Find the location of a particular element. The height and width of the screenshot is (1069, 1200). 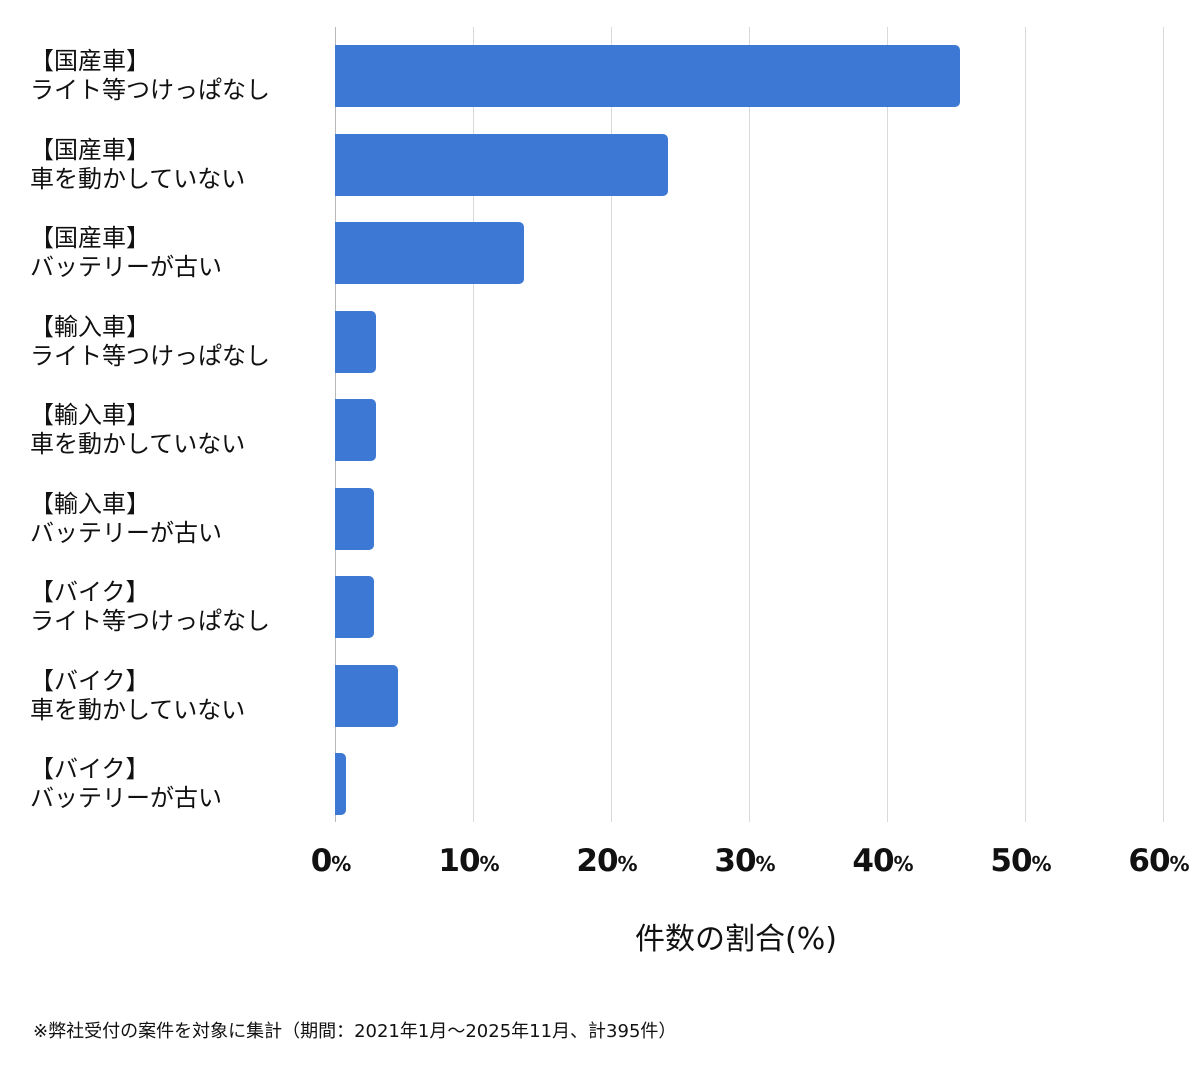

x-tick-label: 40% is located at coordinates (883, 861).